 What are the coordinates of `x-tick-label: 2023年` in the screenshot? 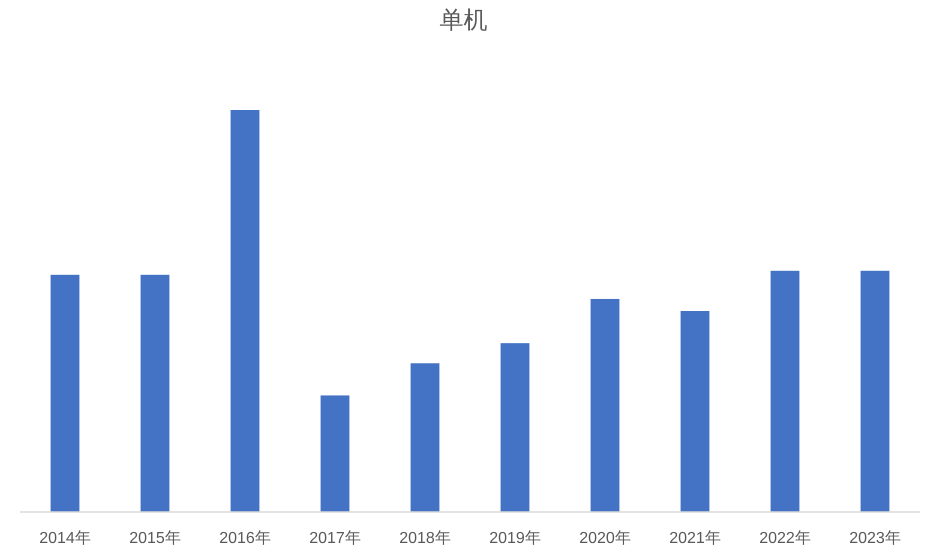 It's located at (875, 538).